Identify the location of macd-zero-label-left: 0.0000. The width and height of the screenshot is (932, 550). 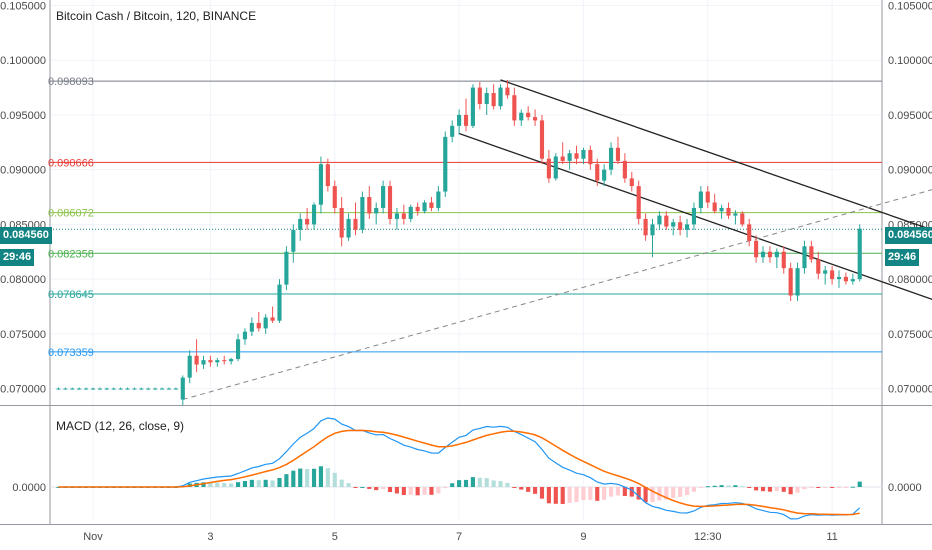
(29, 488).